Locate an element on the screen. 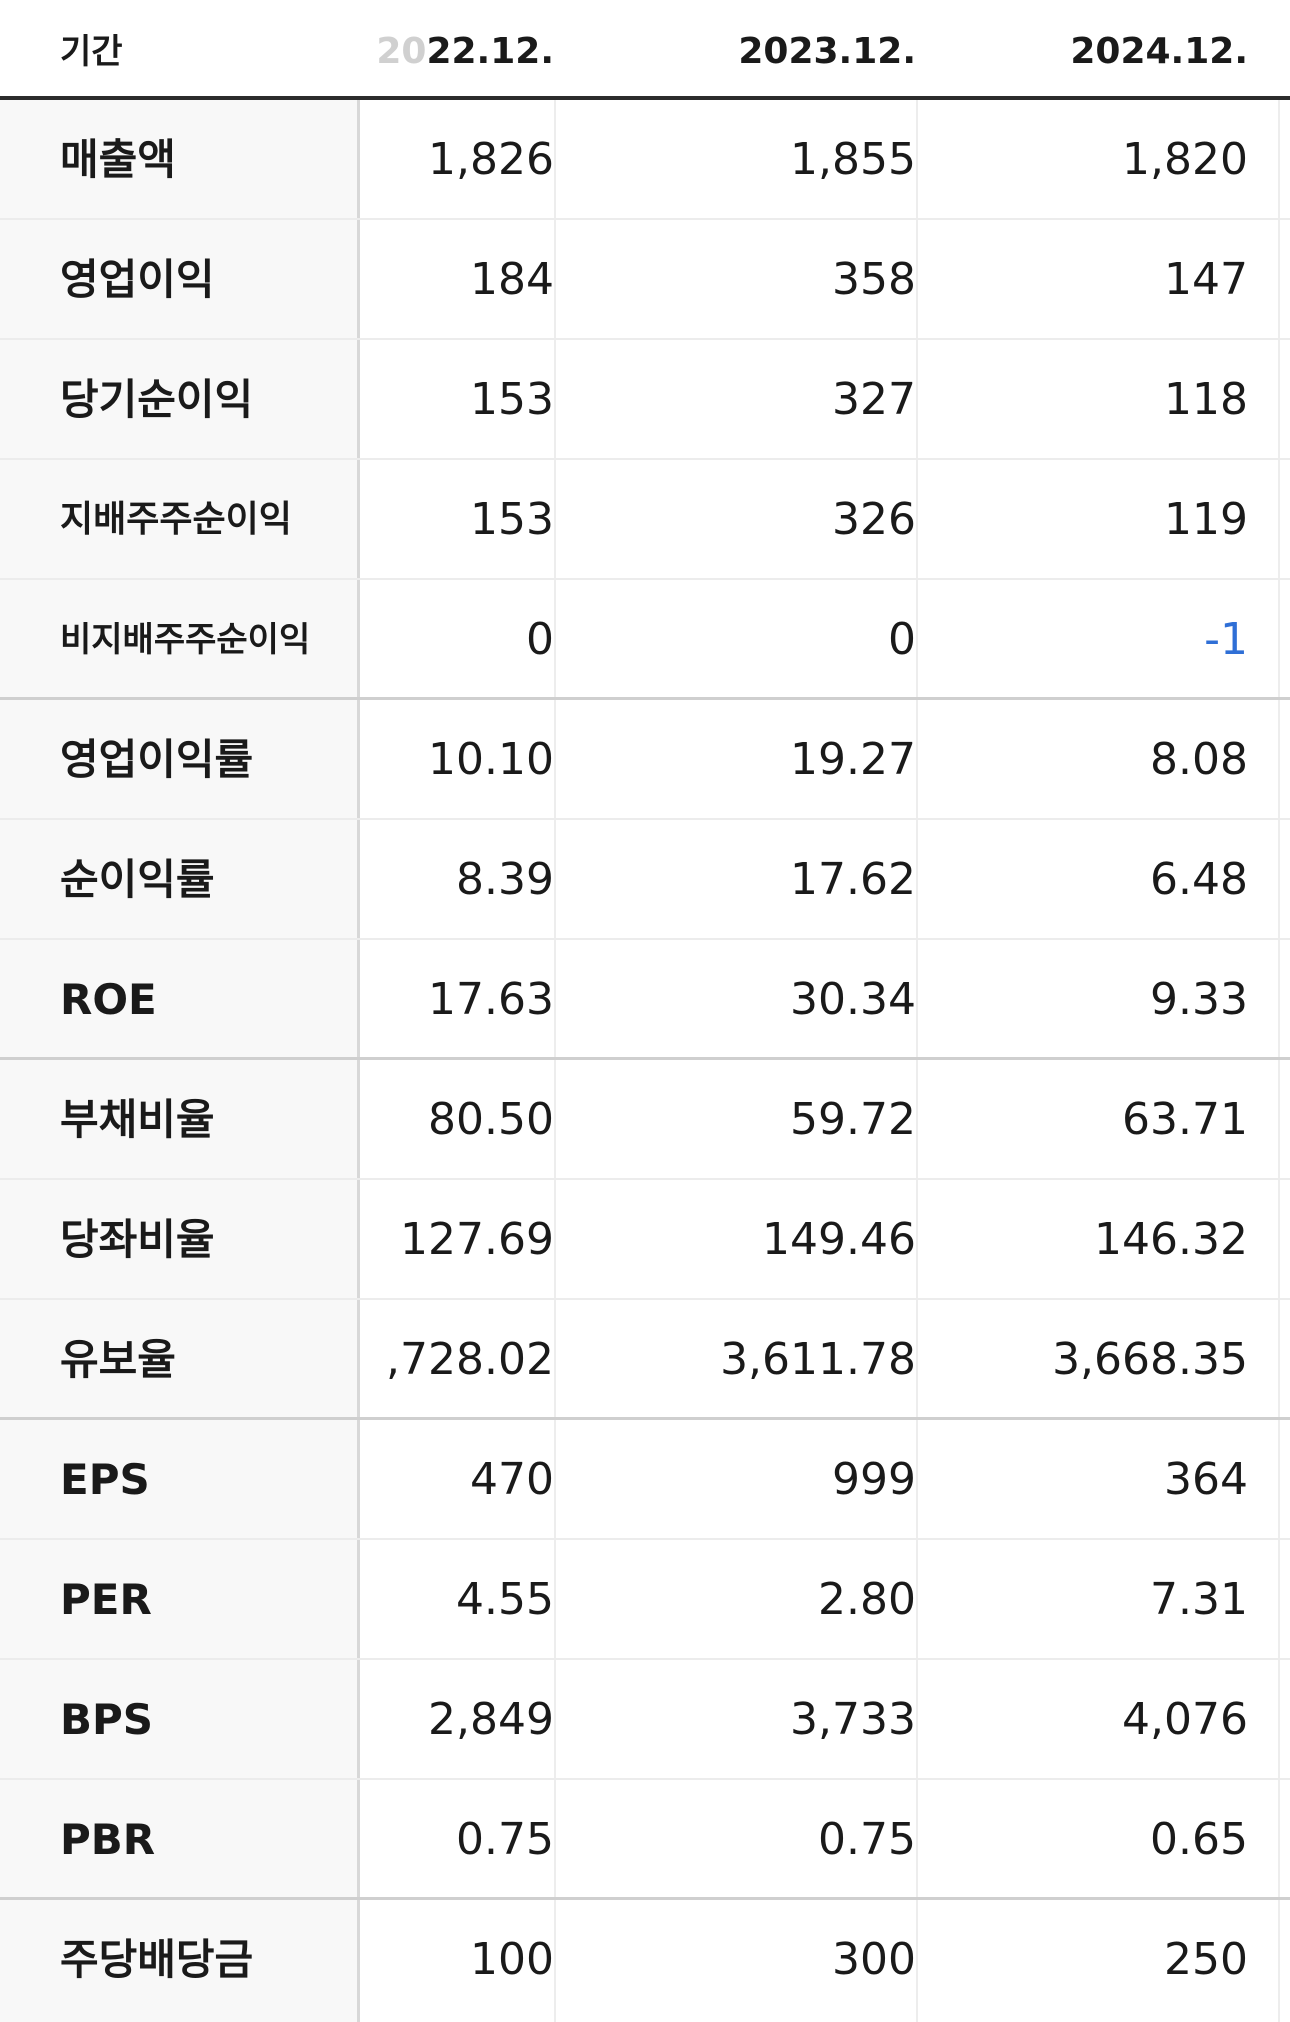 The height and width of the screenshot is (2022, 1290). row-label: 당기순이익 is located at coordinates (180, 399).